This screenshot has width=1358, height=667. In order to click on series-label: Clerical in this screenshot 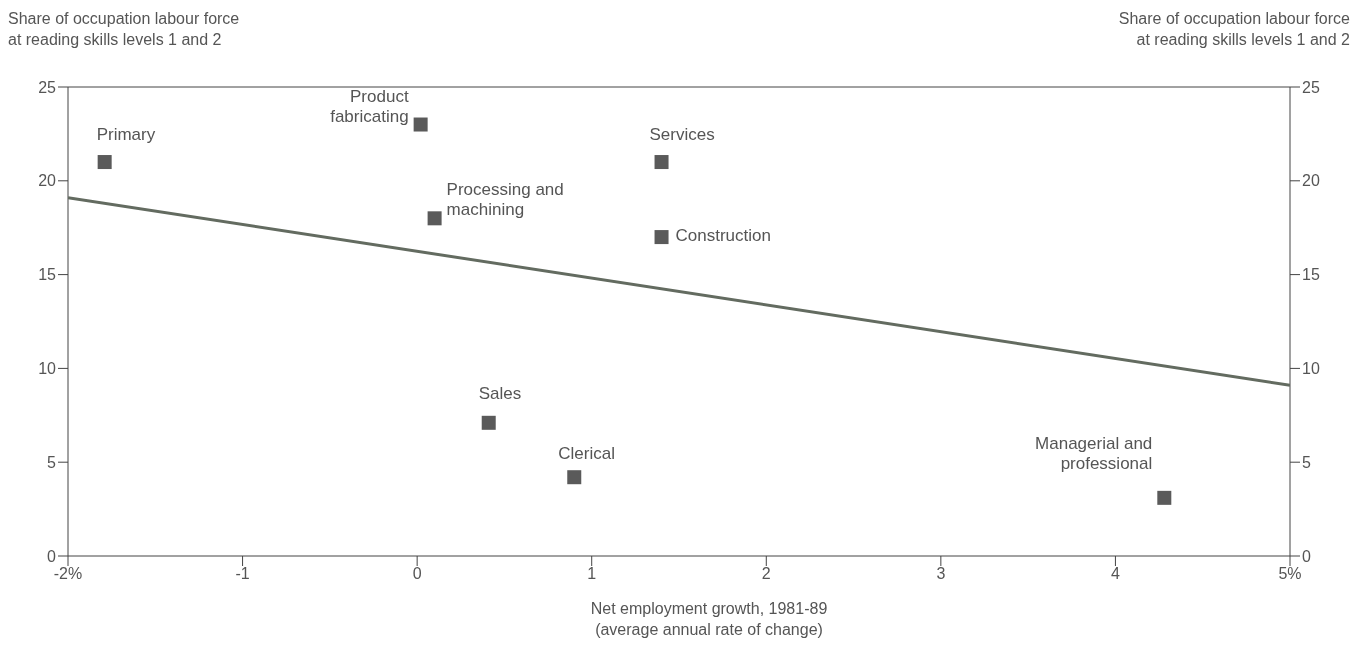, I will do `click(586, 454)`.